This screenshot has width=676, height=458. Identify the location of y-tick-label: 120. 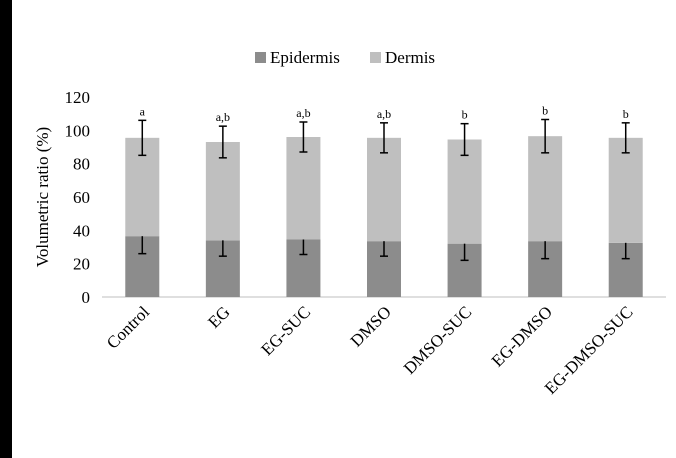
(78, 97).